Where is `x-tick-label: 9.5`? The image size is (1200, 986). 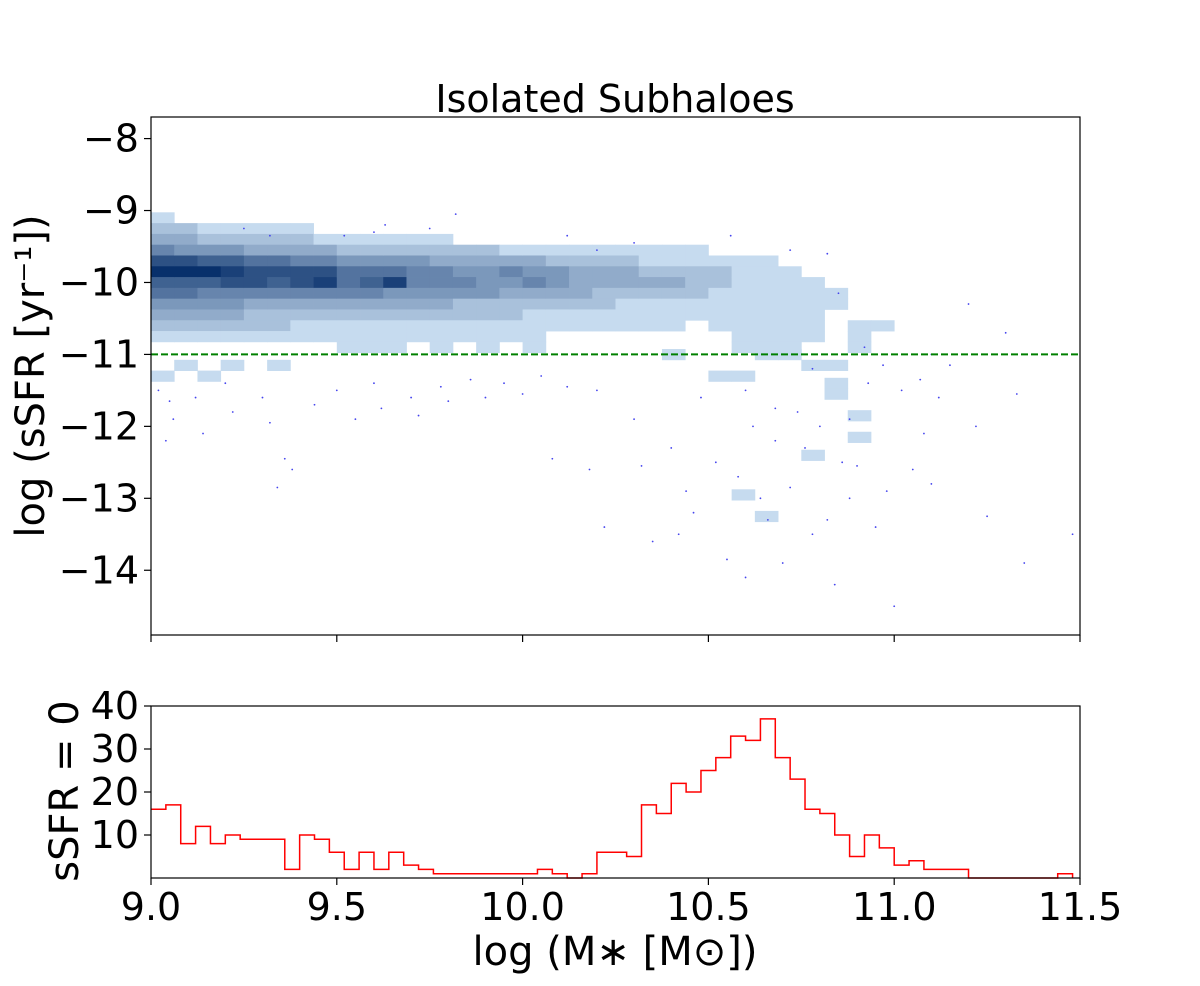
x-tick-label: 9.5 is located at coordinates (337, 907).